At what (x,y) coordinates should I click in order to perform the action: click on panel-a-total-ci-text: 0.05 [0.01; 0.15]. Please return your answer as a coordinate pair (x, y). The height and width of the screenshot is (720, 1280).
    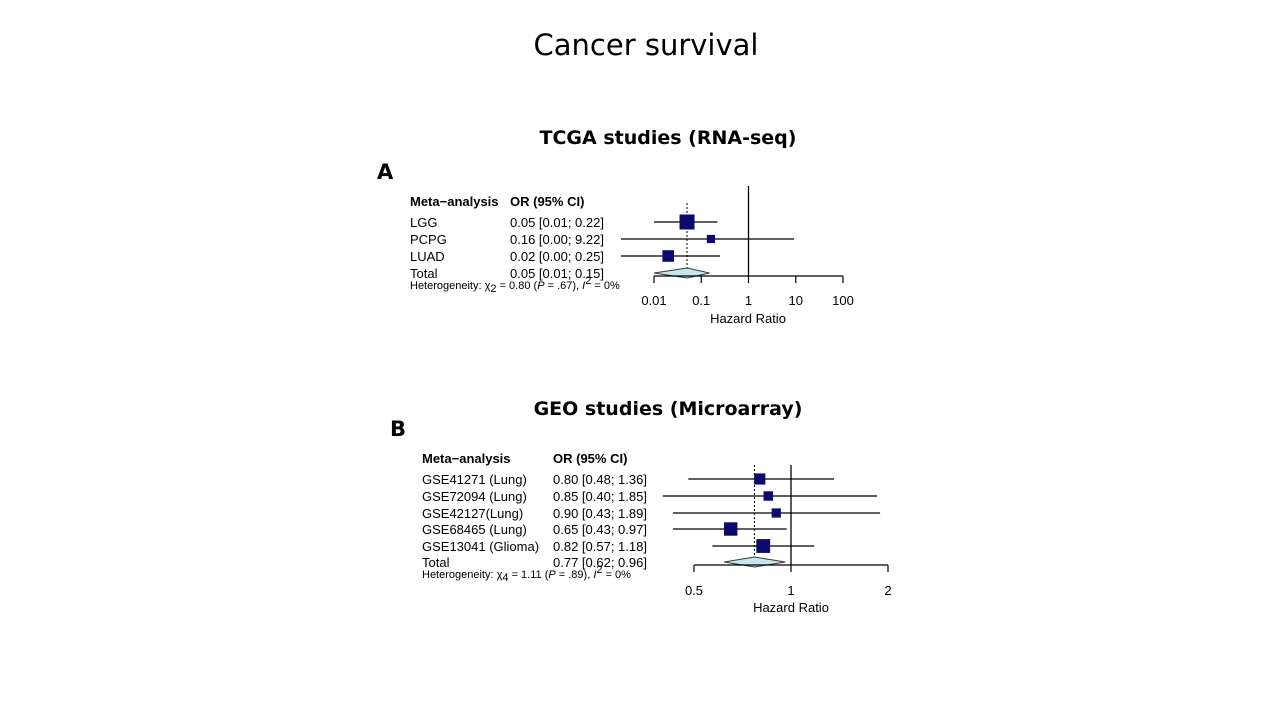
    Looking at the image, I should click on (557, 273).